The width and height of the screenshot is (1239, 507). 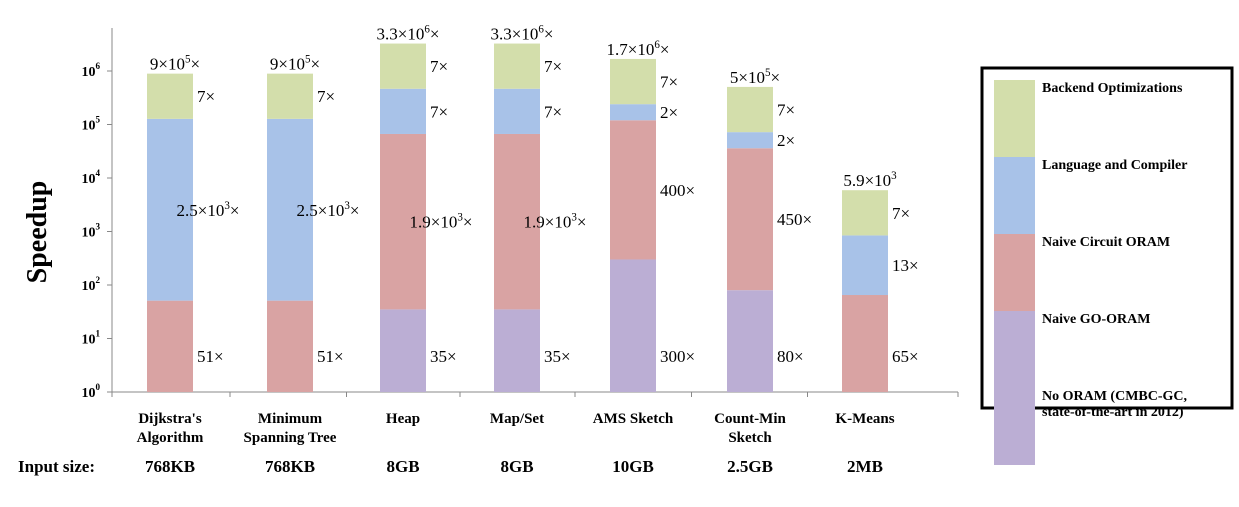 What do you see at coordinates (90, 177) in the screenshot?
I see `y-tick-label: 10⁴` at bounding box center [90, 177].